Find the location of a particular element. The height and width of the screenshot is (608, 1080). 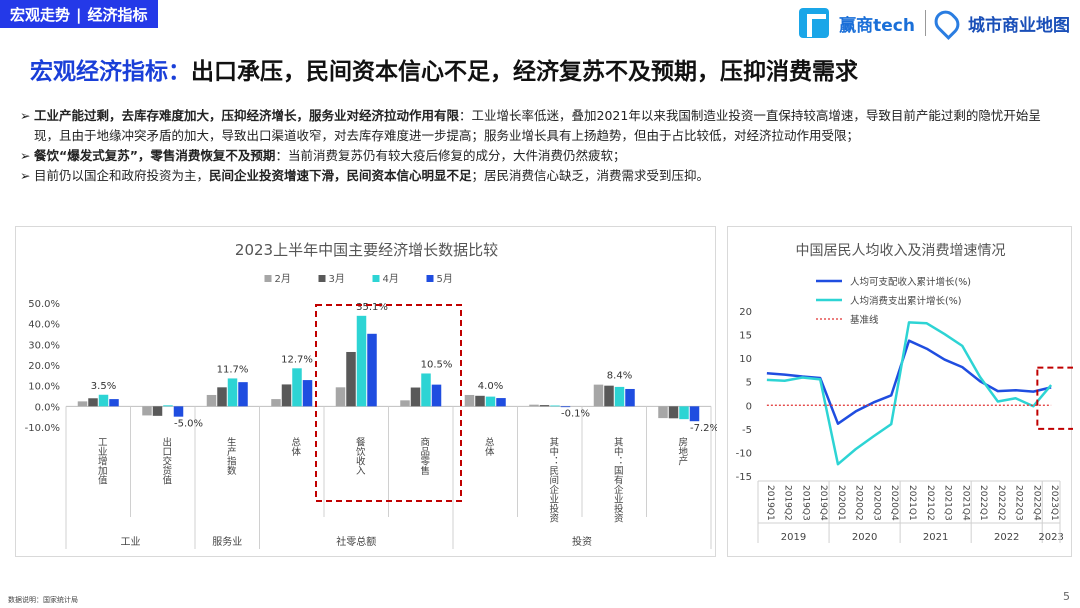

group-label: 社零总额 is located at coordinates (356, 541).